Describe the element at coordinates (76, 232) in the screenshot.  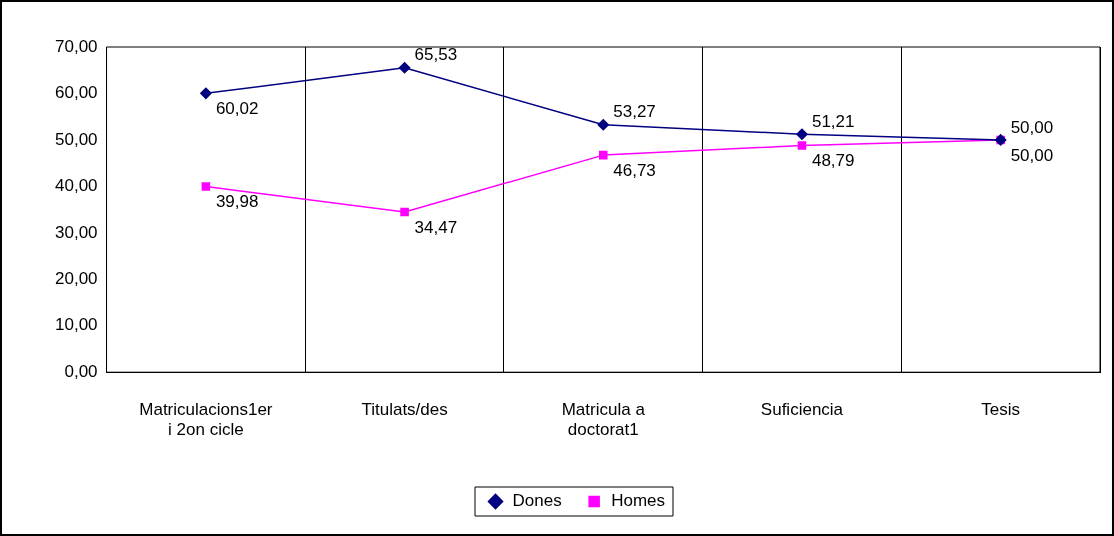
I see `y-tick-label: 30,00` at that location.